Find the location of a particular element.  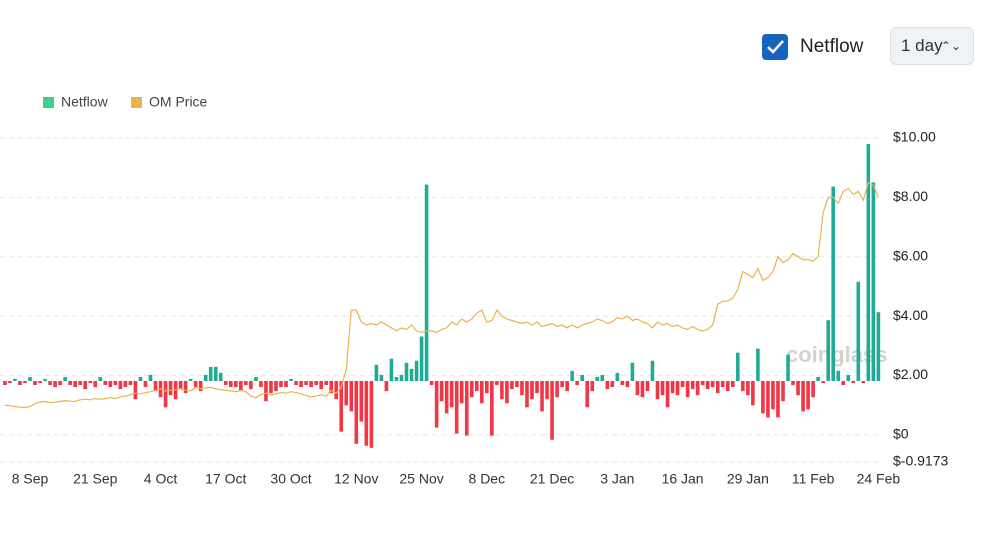

x-tick-label: 25 Nov is located at coordinates (421, 479).